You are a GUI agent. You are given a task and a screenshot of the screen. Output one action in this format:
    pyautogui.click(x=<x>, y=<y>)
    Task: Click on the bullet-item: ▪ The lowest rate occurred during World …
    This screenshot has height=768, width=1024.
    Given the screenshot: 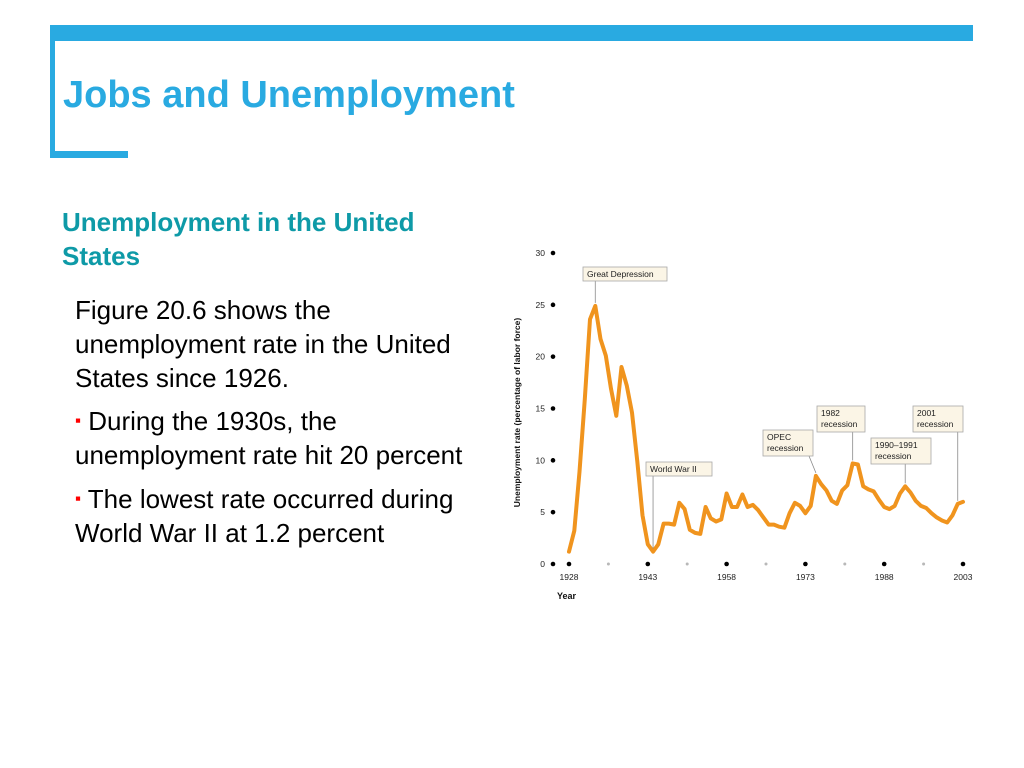 What is the action you would take?
    pyautogui.click(x=285, y=517)
    